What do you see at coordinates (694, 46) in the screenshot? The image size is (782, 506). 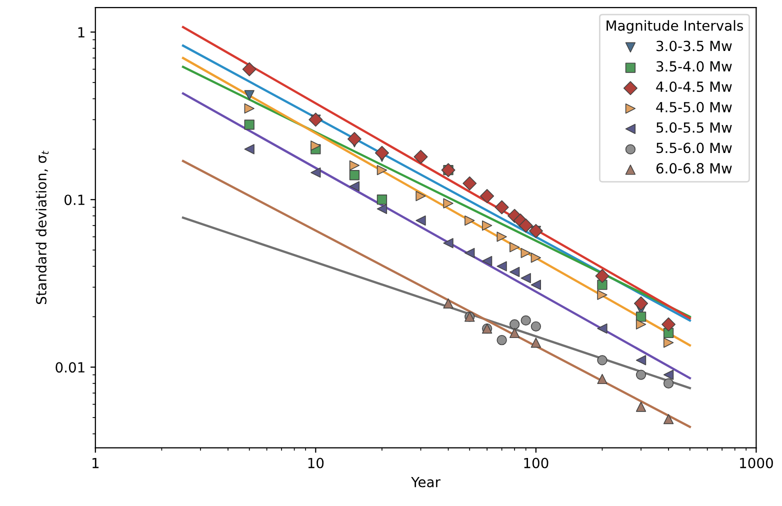 I see `legend-label: 3.0-3.5 Mw` at bounding box center [694, 46].